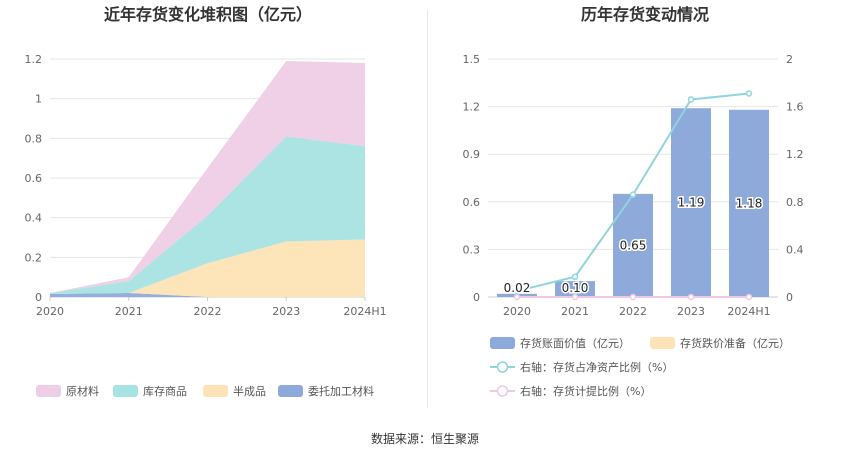 The image size is (850, 459). I want to click on legend-label-右轴：存货占净资产比例（%）: 右轴：存货占净资产比例（%）, so click(596, 367).